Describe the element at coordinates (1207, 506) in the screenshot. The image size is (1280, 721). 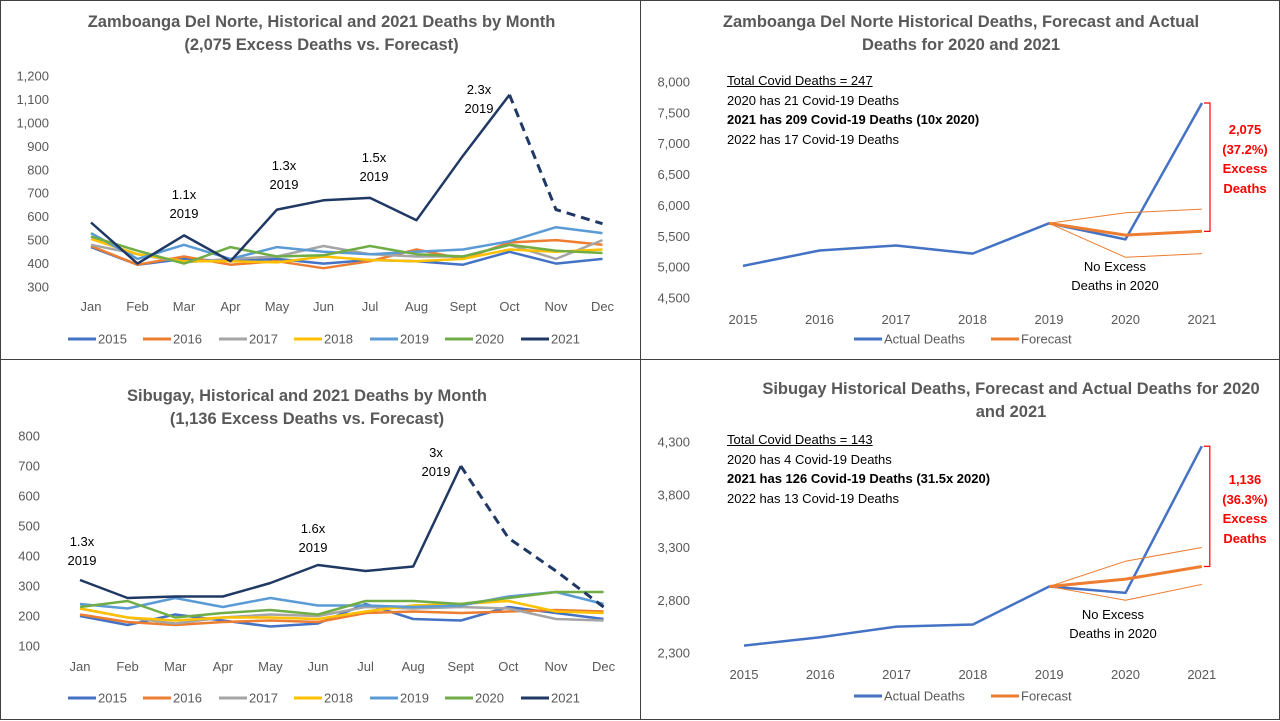
I see `excess-bracket` at that location.